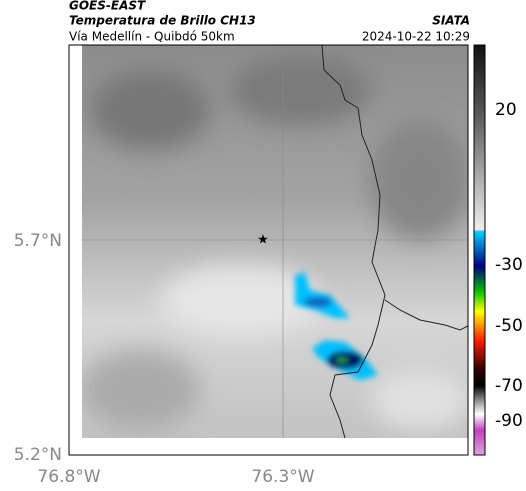 This screenshot has height=491, width=526. Describe the element at coordinates (509, 265) in the screenshot. I see `colorbar-label: -30` at that location.